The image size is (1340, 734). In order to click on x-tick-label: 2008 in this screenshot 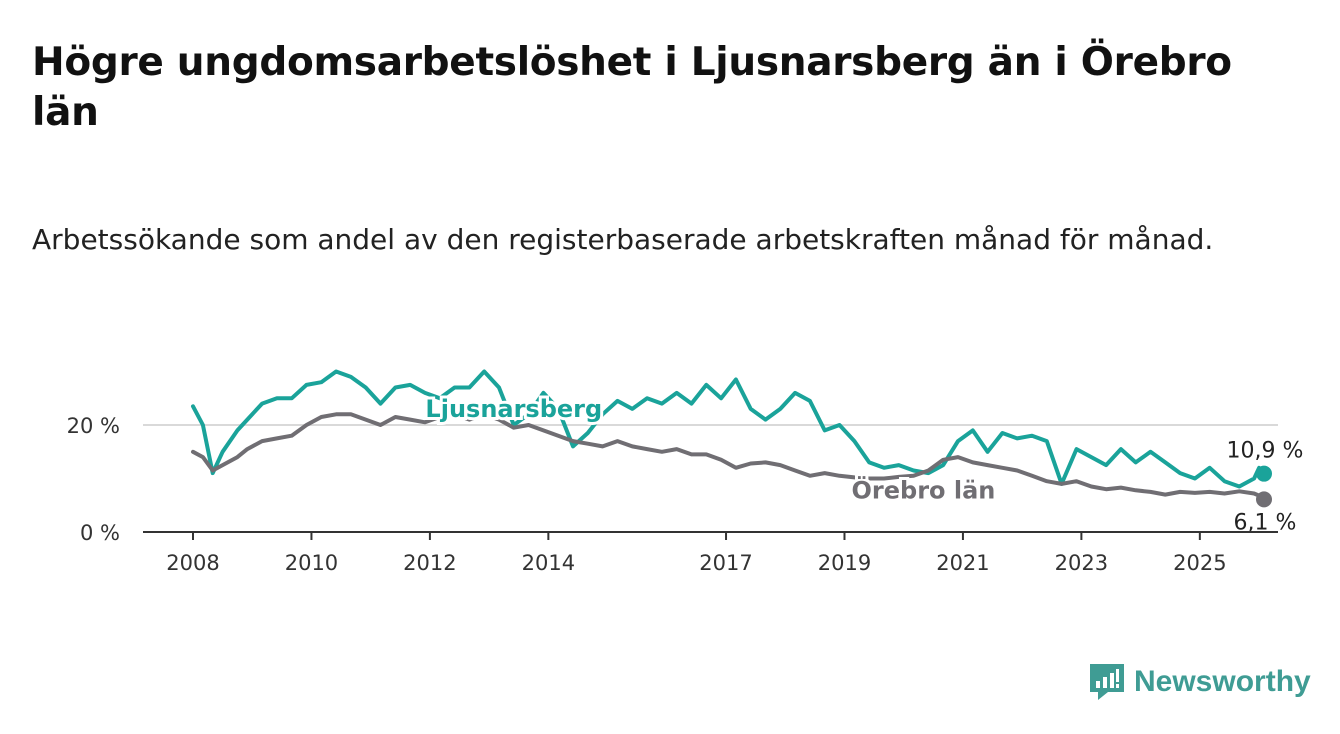, I will do `click(192, 563)`.